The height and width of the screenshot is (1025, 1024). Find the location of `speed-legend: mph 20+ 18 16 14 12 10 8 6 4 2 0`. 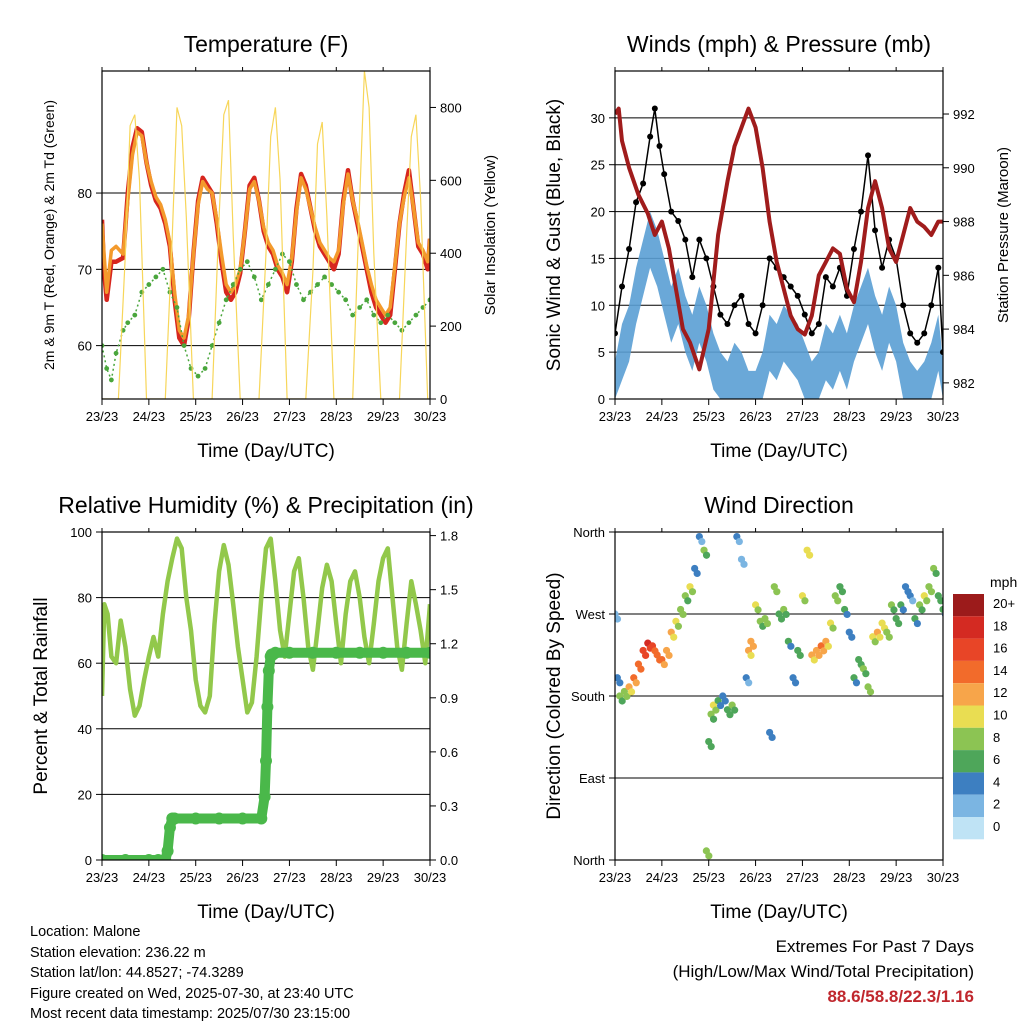

speed-legend: mph 20+ 18 16 14 12 10 8 6 4 2 0 is located at coordinates (985, 707).